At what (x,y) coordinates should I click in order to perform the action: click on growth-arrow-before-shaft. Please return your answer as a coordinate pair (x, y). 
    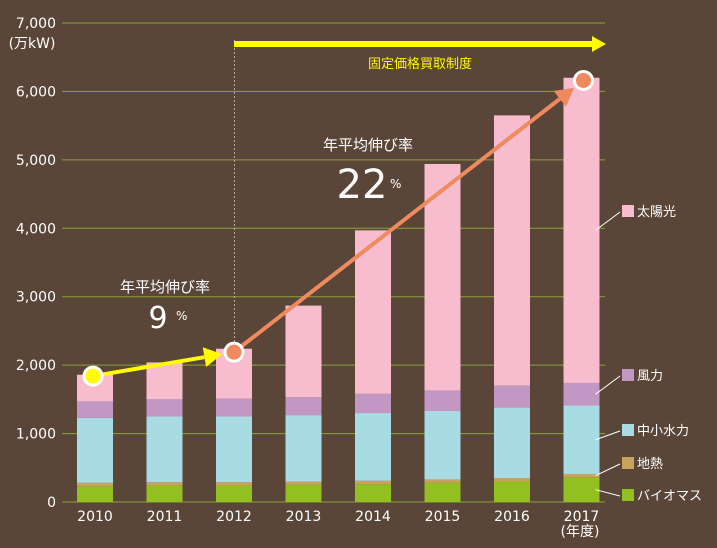
    Looking at the image, I should click on (148, 367).